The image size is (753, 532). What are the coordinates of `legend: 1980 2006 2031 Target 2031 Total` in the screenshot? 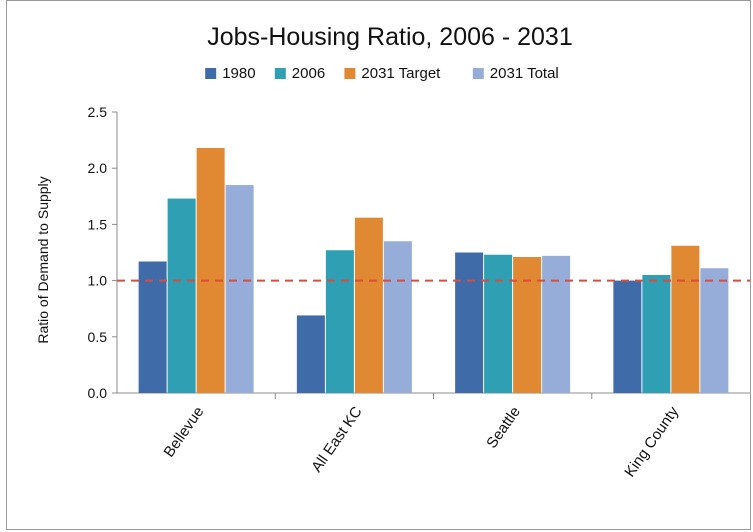 It's located at (382, 73).